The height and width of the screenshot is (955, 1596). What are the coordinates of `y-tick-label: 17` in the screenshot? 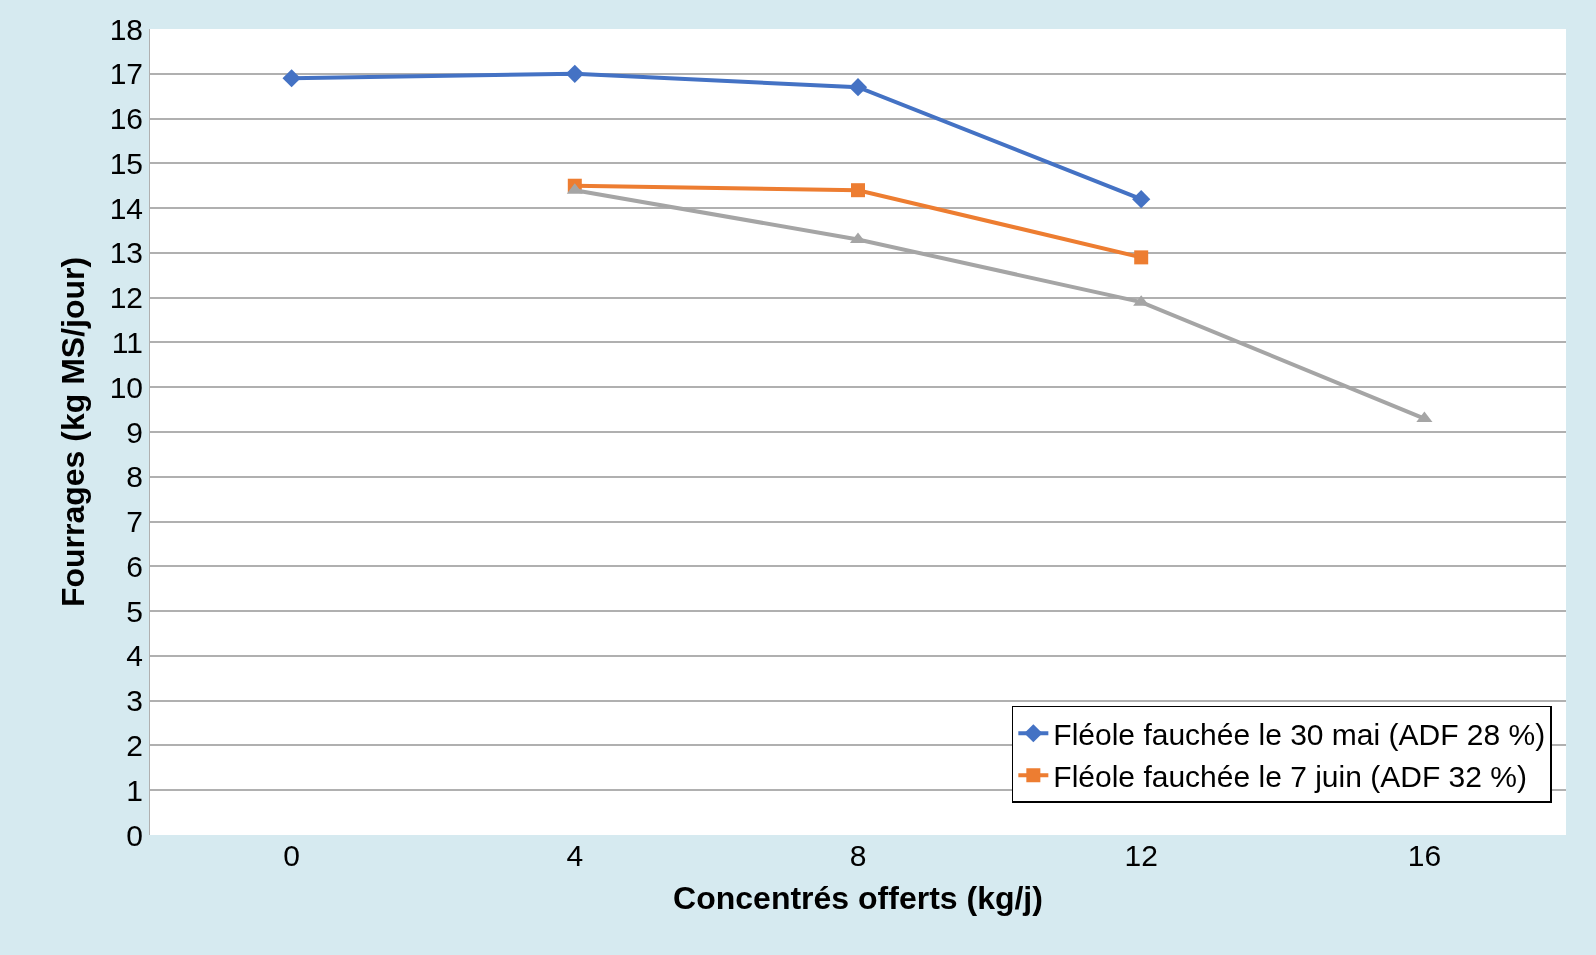 It's located at (126, 74).